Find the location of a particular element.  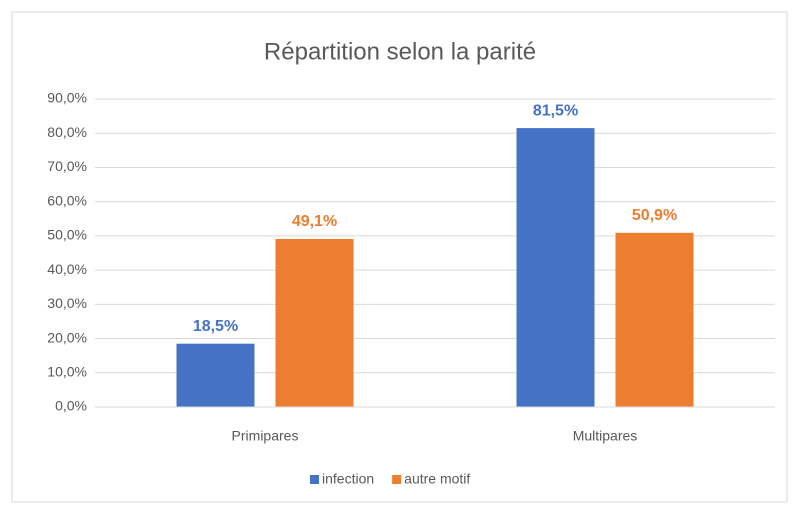

data-label: 49,1% is located at coordinates (314, 221).